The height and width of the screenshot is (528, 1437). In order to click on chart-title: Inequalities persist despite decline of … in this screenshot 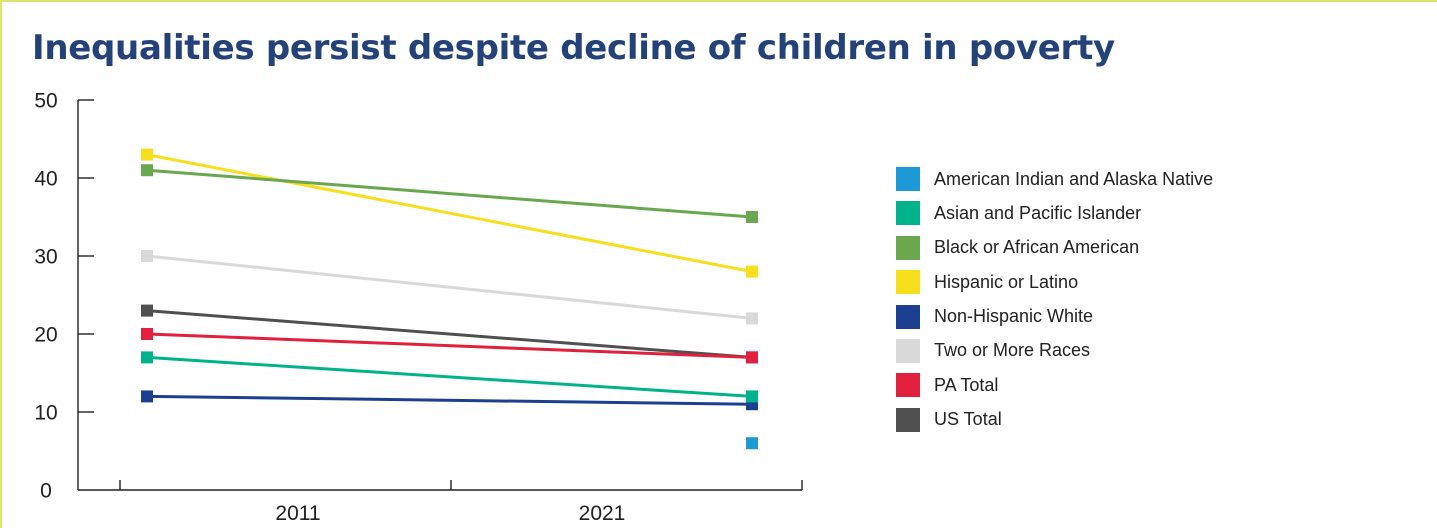, I will do `click(573, 48)`.